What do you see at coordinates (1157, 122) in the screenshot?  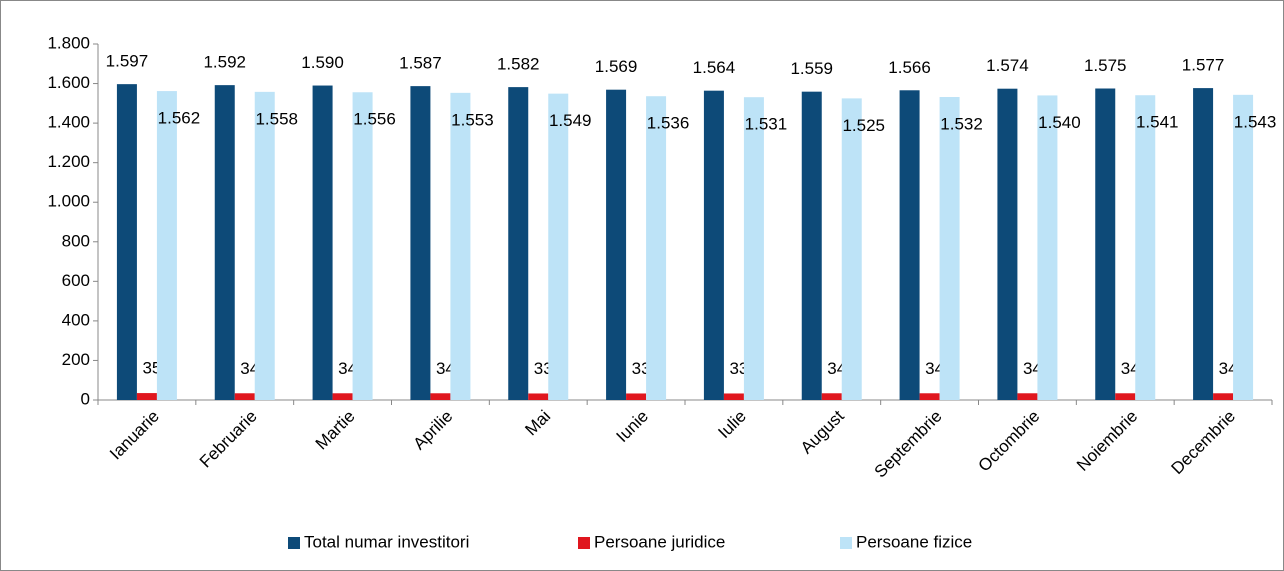 I see `data-label: 1.541` at bounding box center [1157, 122].